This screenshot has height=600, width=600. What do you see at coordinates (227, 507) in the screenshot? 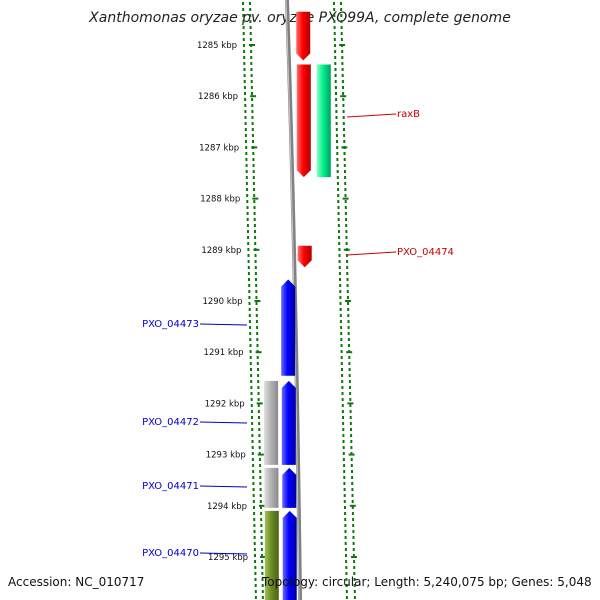
I see `tick-label: 1294 kbp` at bounding box center [227, 507].